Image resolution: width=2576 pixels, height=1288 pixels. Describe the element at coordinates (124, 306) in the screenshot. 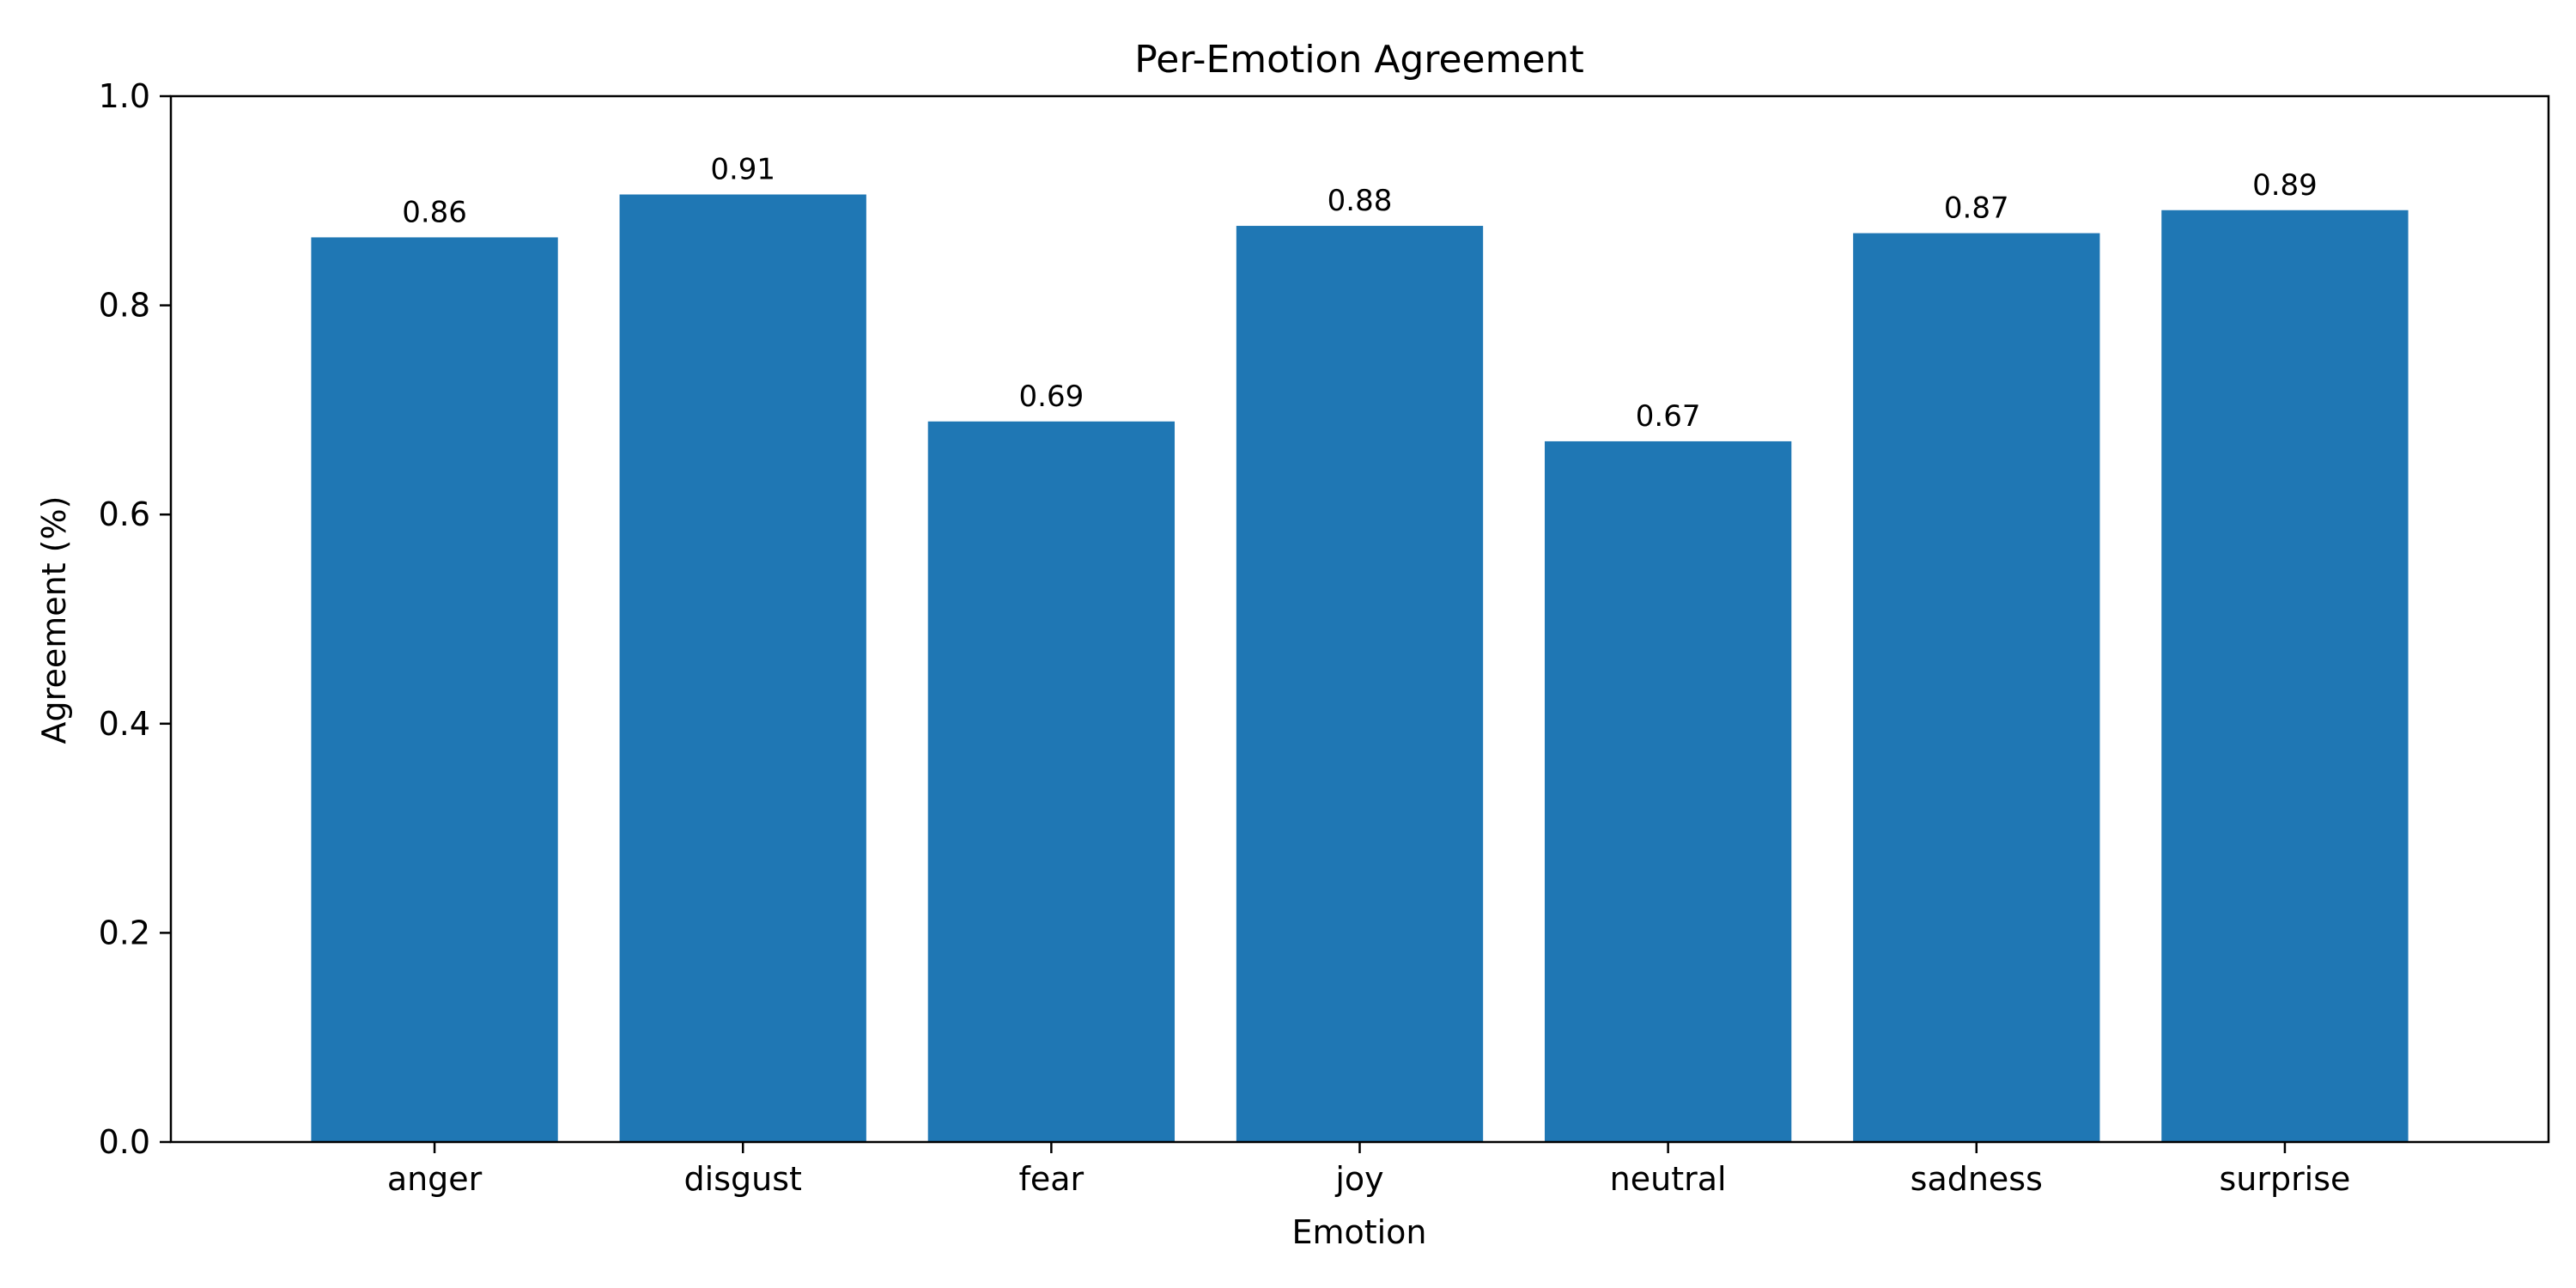

I see `y-tick-label: 0.8` at that location.